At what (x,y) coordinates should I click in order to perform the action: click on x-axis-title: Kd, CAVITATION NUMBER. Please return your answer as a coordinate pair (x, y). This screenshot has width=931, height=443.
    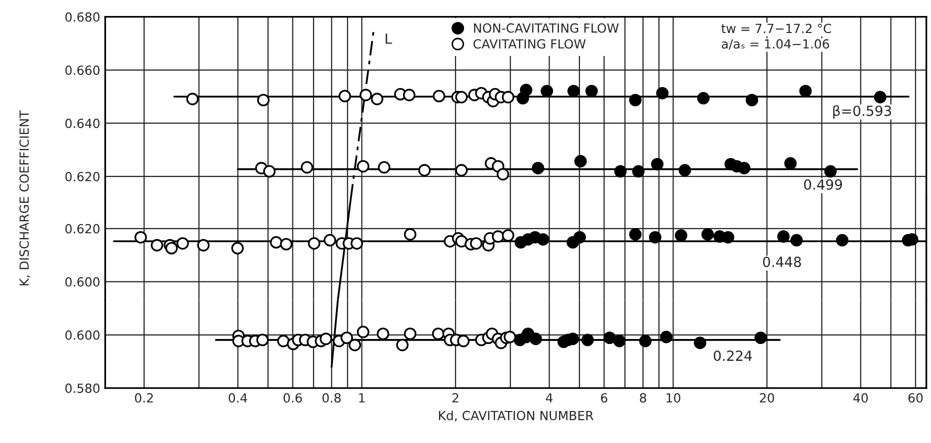
    Looking at the image, I should click on (516, 416).